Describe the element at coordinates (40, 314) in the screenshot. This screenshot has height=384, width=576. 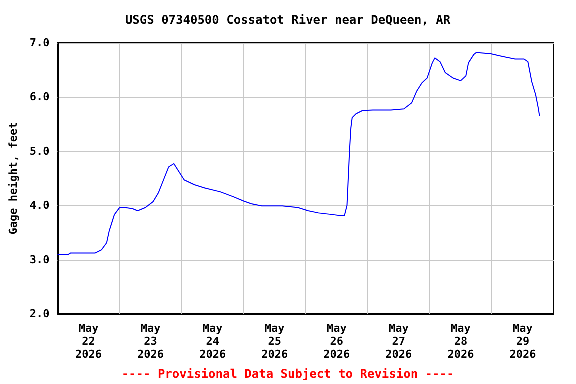
I see `y-tick-label: 2.0` at that location.